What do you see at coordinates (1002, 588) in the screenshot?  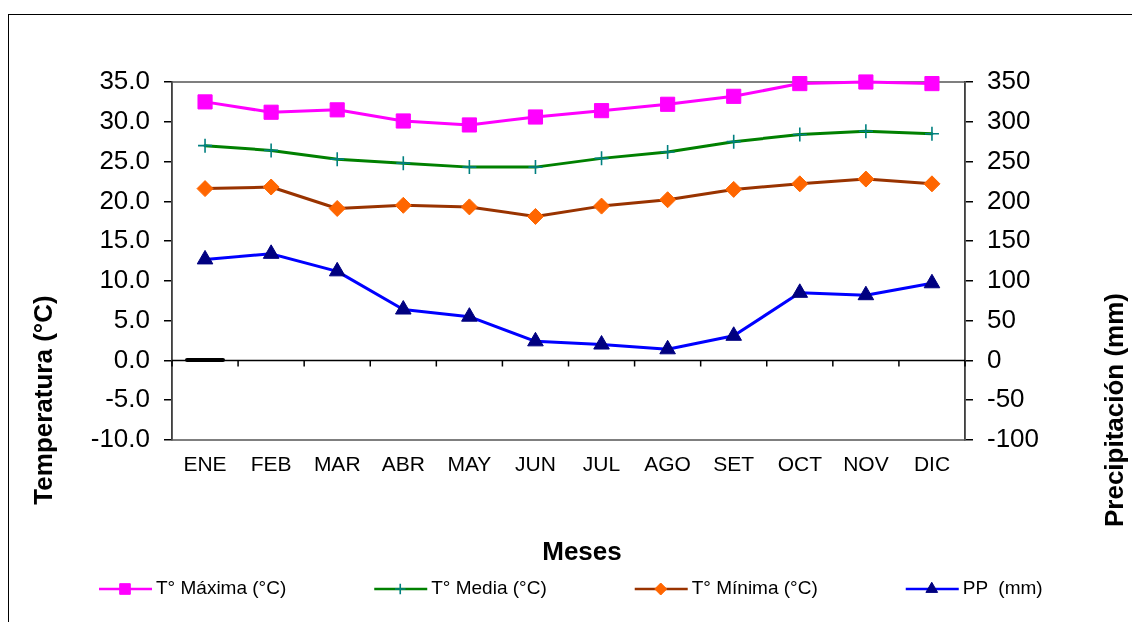 I see `legend-label: PP (mm)` at bounding box center [1002, 588].